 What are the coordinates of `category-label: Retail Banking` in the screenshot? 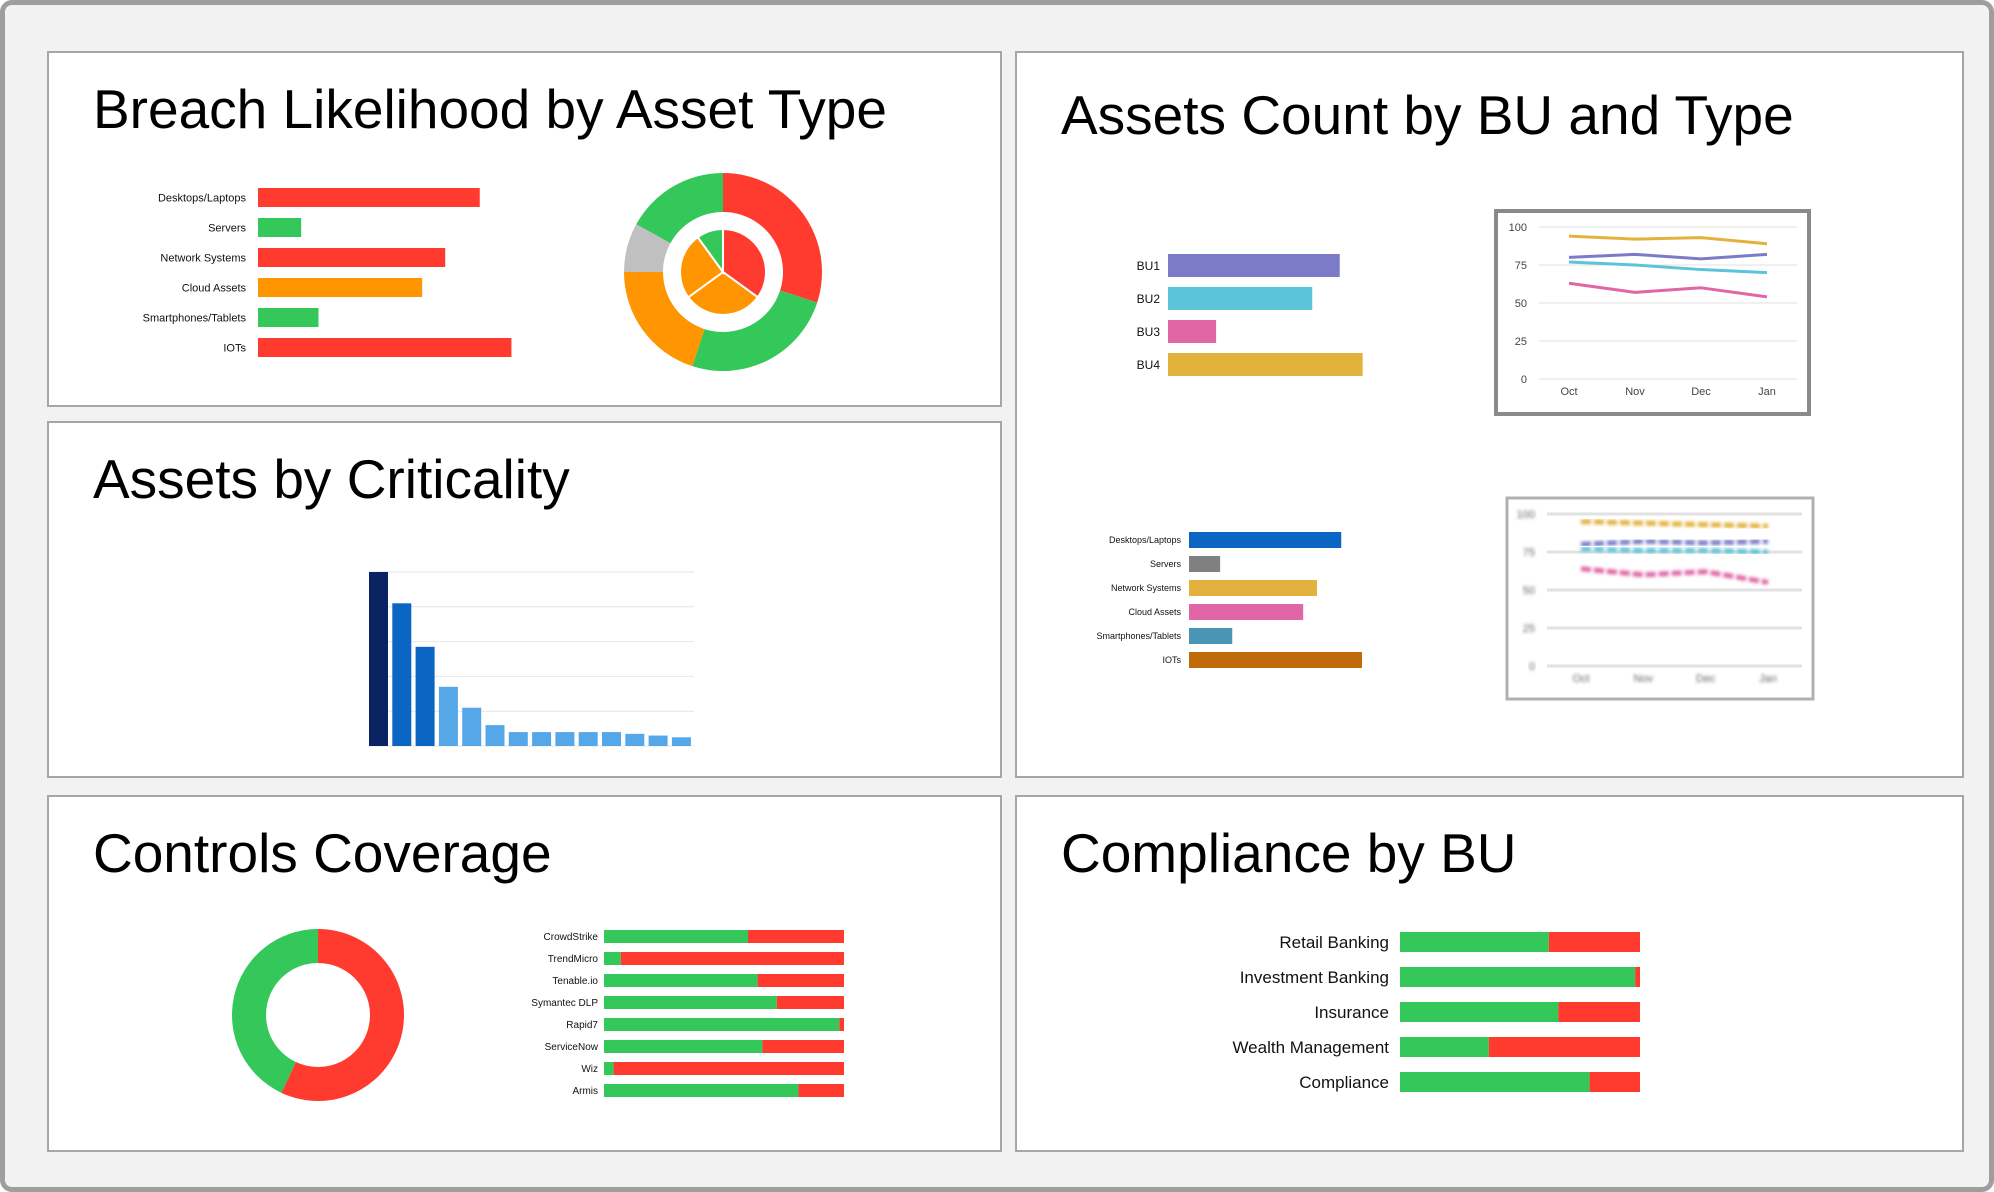 It's located at (1334, 942).